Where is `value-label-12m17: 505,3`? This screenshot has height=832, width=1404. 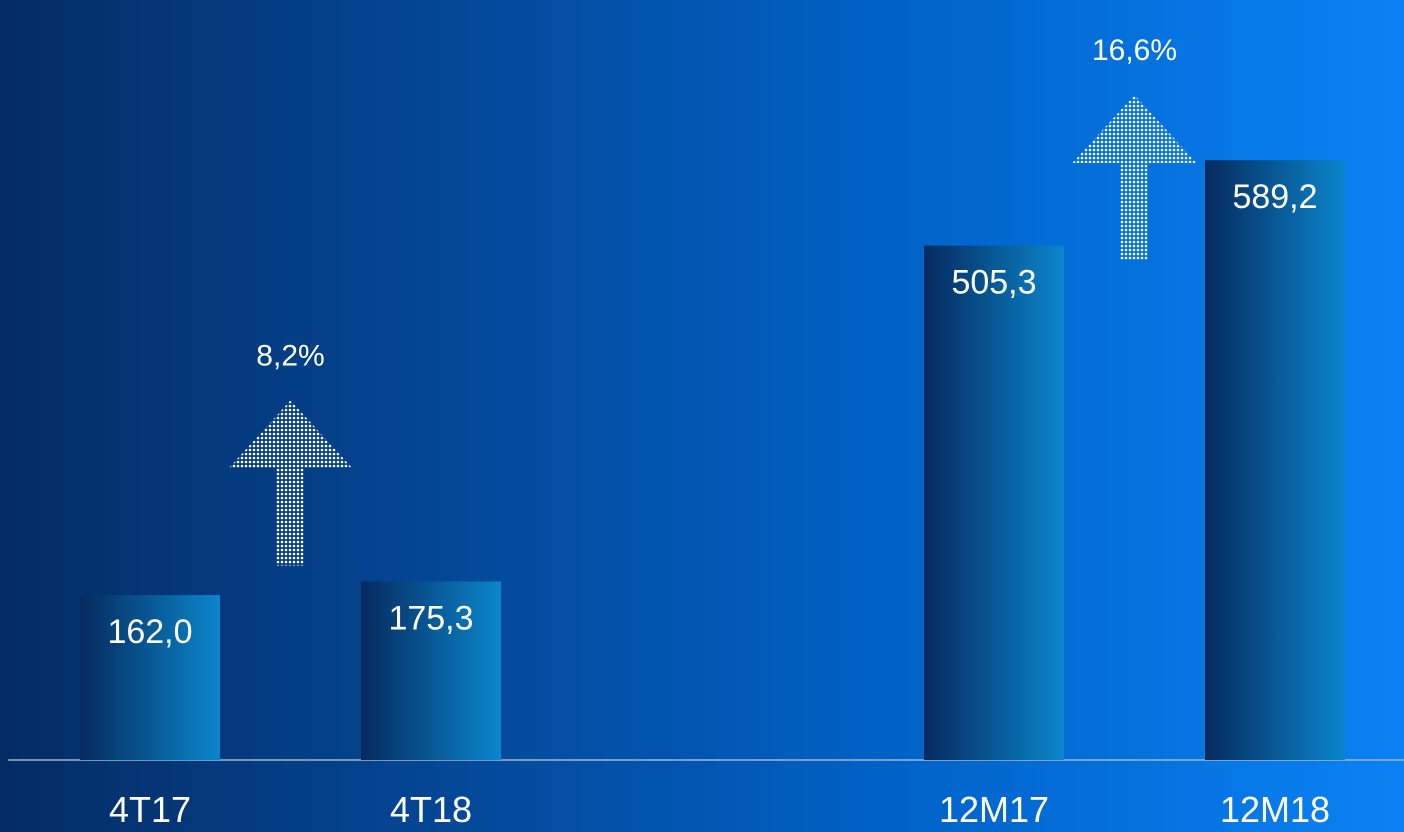 value-label-12m17: 505,3 is located at coordinates (993, 283).